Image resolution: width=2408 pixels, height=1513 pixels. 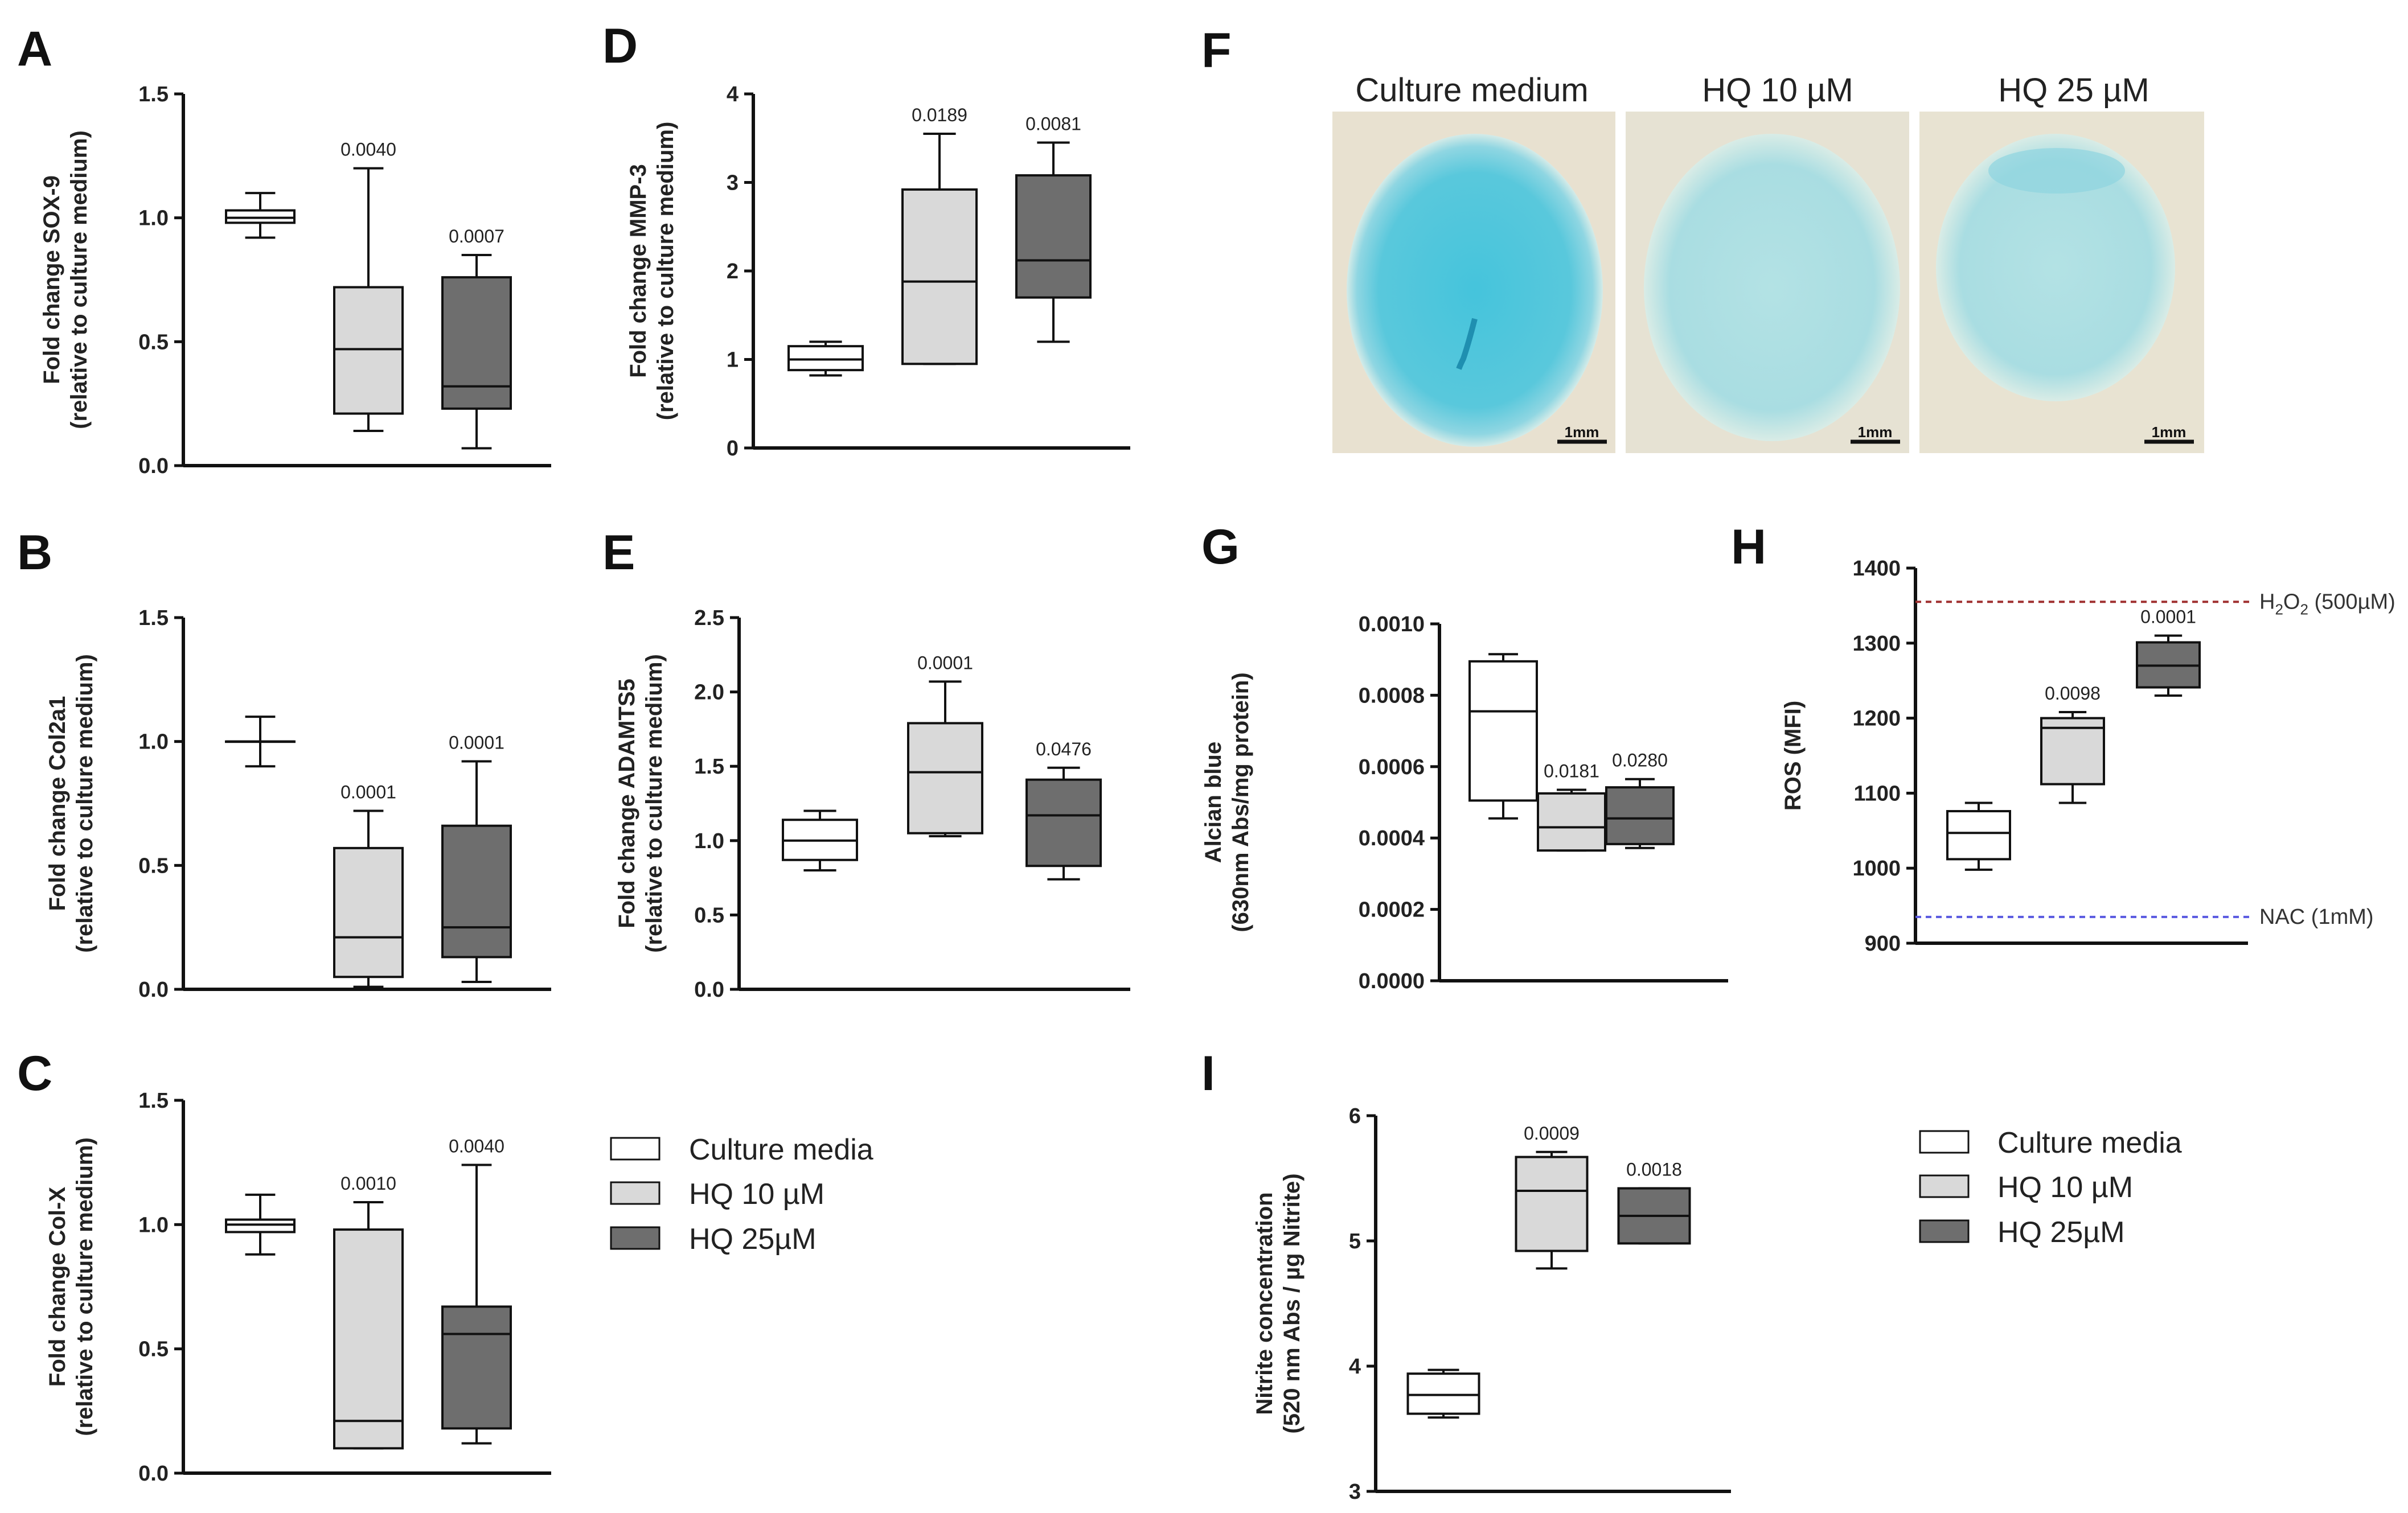 I want to click on p-value-label: 0.0098, so click(x=2073, y=693).